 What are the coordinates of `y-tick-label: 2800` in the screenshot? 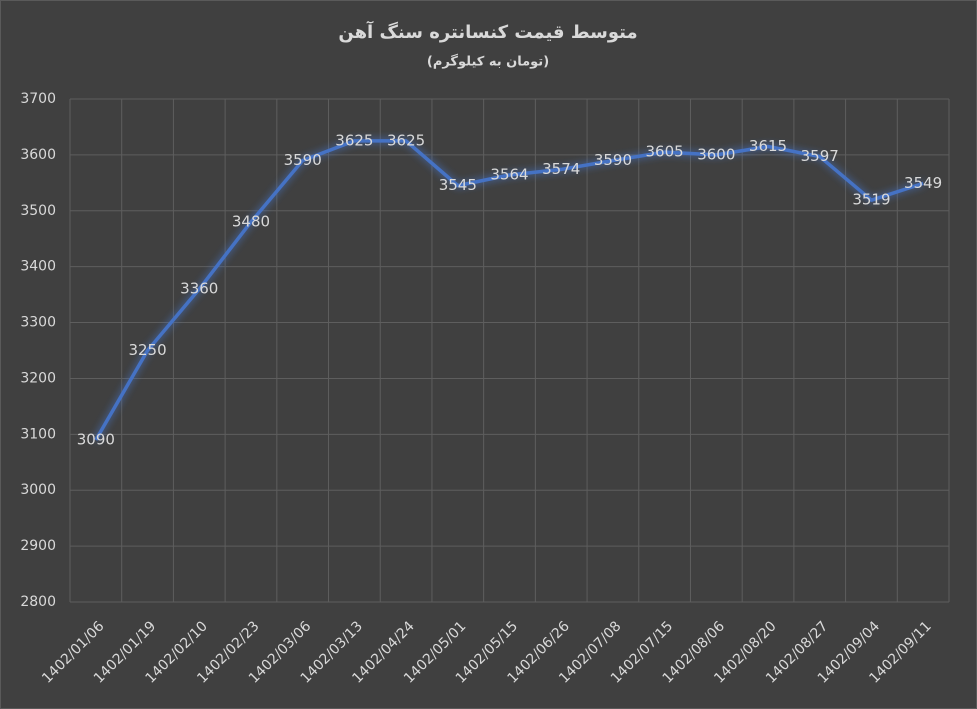 It's located at (38, 602).